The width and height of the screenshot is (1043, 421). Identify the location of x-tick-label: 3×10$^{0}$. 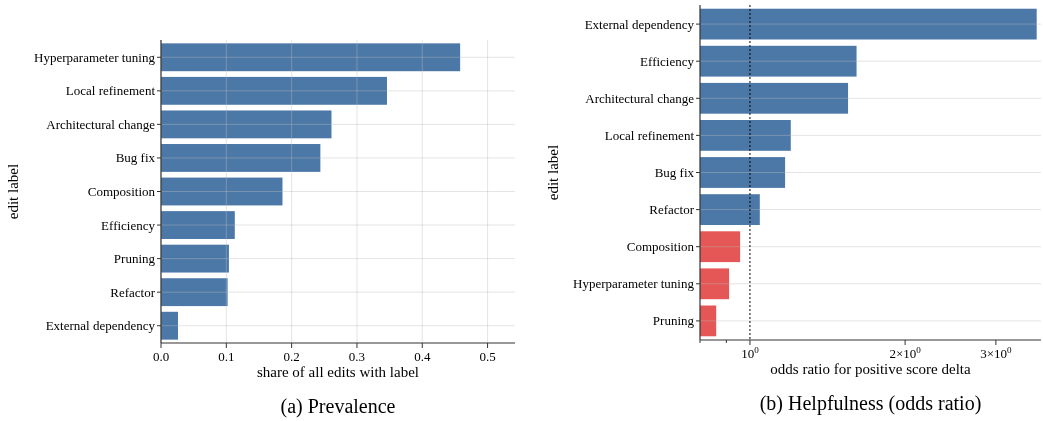
(996, 353).